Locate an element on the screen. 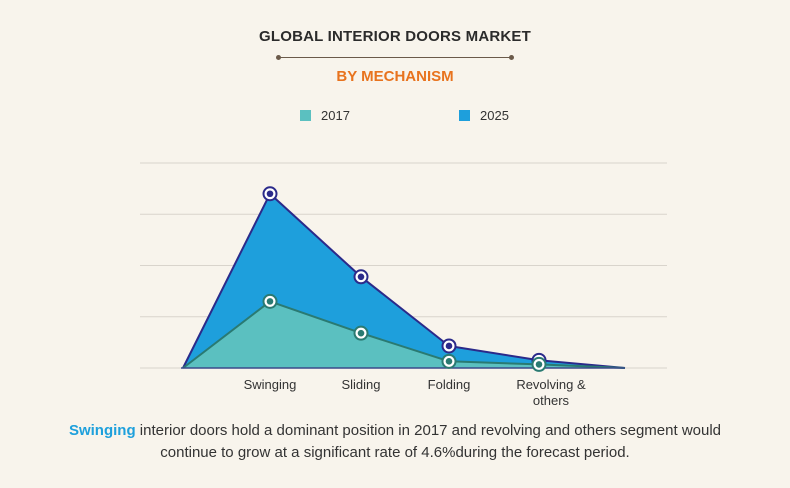  legend-item-2025: 2025 is located at coordinates (484, 115).